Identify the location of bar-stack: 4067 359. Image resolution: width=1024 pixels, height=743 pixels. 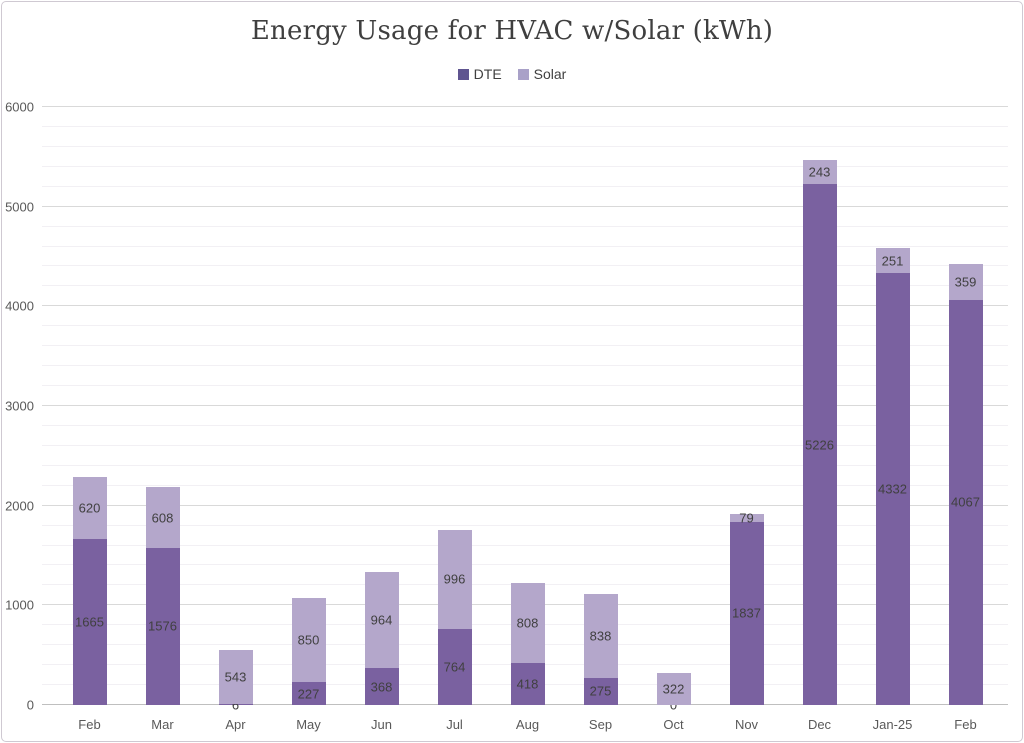
(965, 406).